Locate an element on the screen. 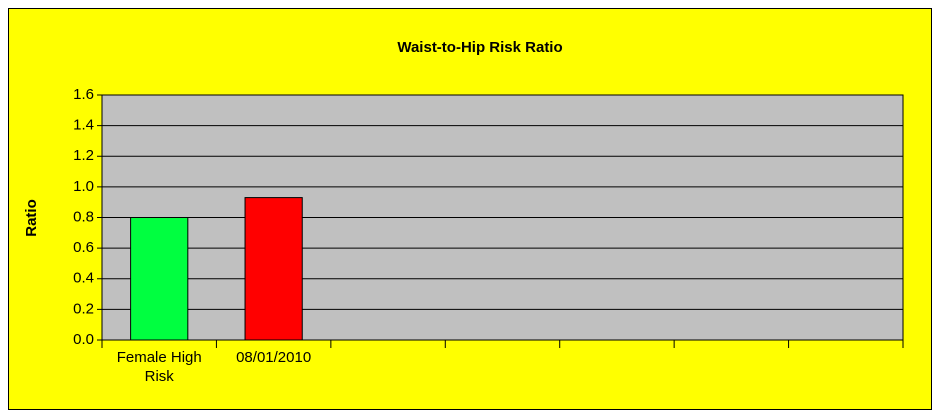 This screenshot has height=415, width=940. y-tick-label: 0.2 is located at coordinates (83, 308).